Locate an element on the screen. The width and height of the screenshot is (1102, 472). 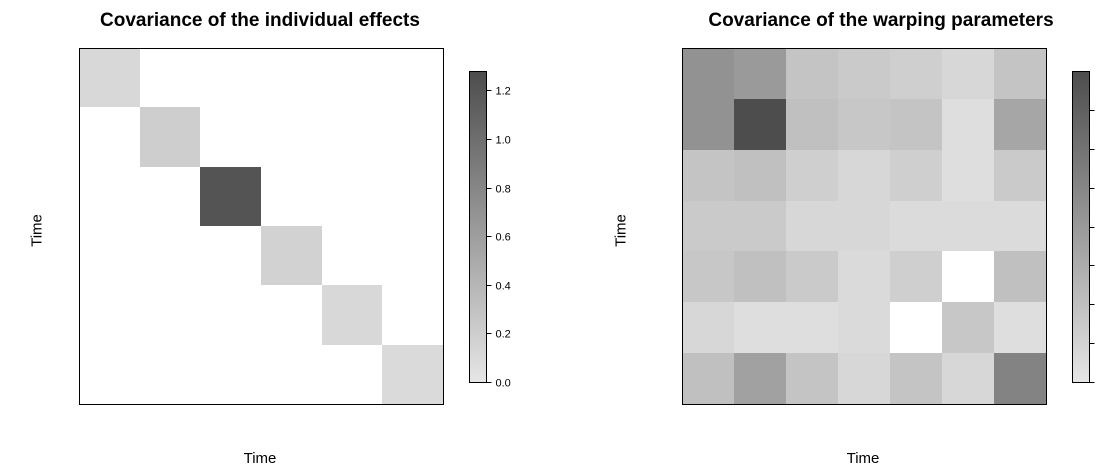
colorbar-tick-label: 0.2 is located at coordinates (503, 335).